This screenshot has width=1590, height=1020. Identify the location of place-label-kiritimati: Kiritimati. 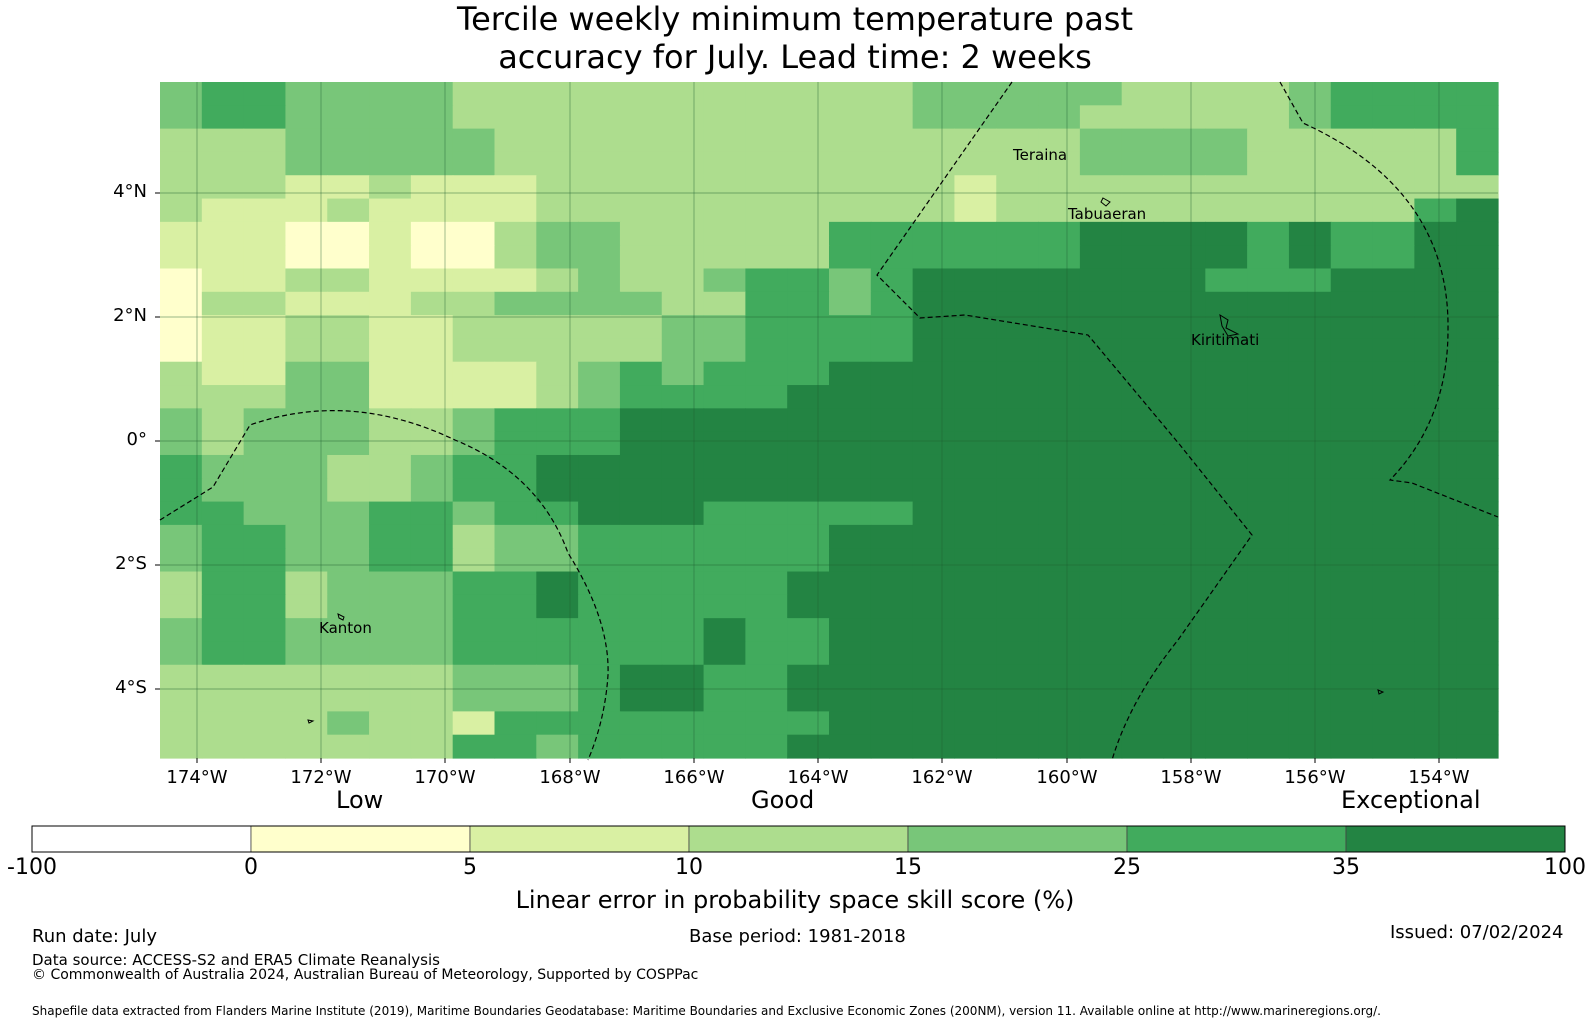
(1225, 340).